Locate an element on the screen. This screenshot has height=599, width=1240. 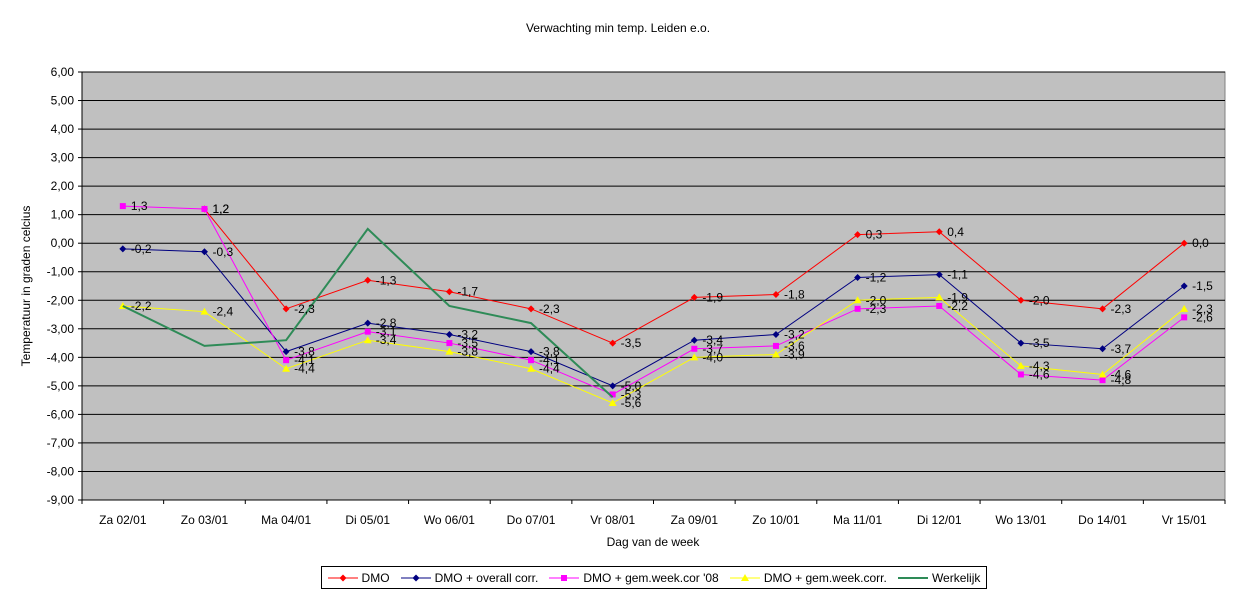
y-tick-label: -8,00 is located at coordinates (61, 471).